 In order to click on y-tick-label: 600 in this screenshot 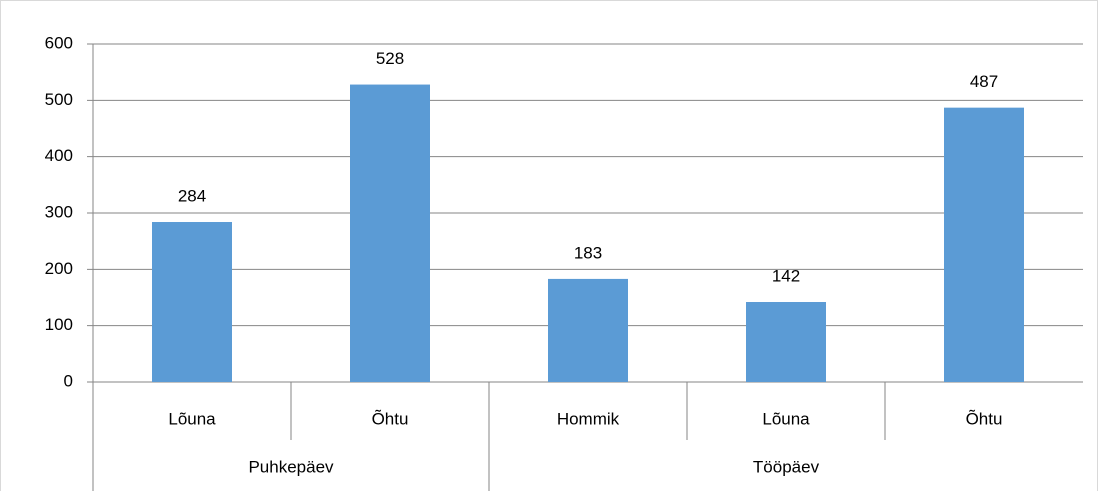, I will do `click(59, 42)`.